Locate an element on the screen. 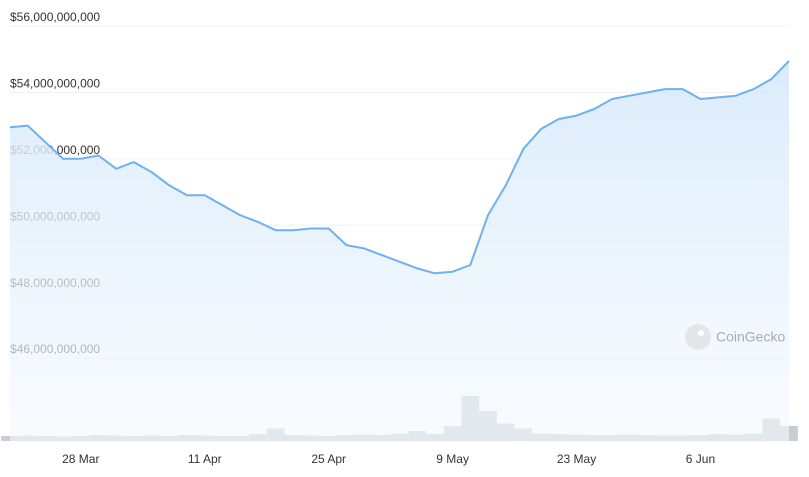  x-tick-label: 6 Jun is located at coordinates (700, 459).